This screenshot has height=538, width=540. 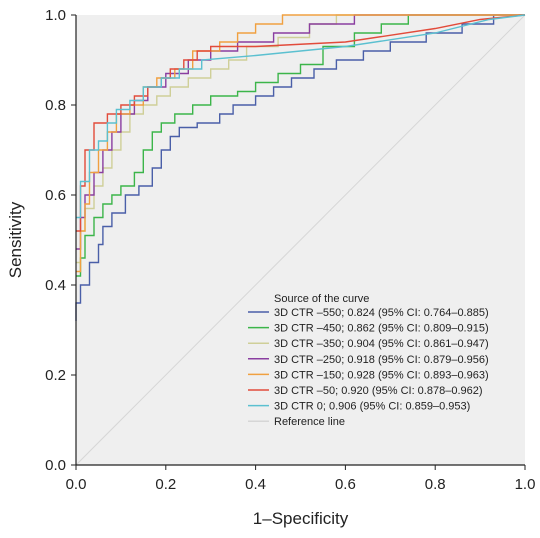 What do you see at coordinates (301, 518) in the screenshot?
I see `x-axis-title: 1–Specificity` at bounding box center [301, 518].